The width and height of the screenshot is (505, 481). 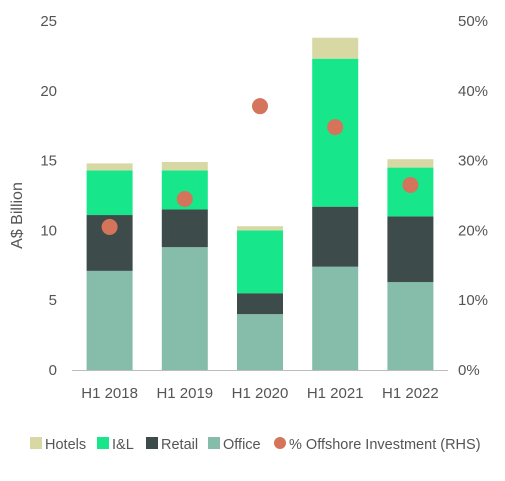 What do you see at coordinates (214, 443) in the screenshot?
I see `legend-swatch-office` at bounding box center [214, 443].